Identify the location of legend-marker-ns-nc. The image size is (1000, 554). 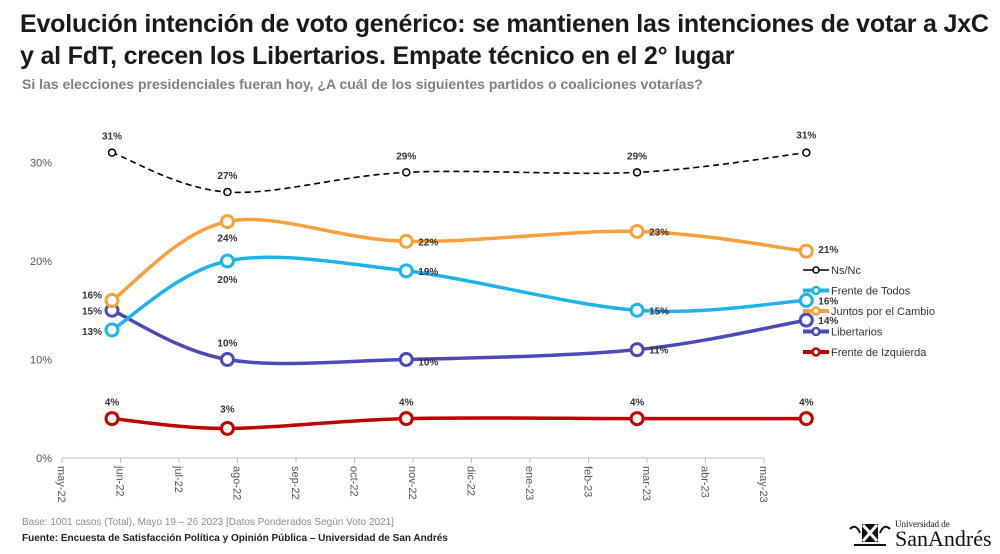
(816, 270).